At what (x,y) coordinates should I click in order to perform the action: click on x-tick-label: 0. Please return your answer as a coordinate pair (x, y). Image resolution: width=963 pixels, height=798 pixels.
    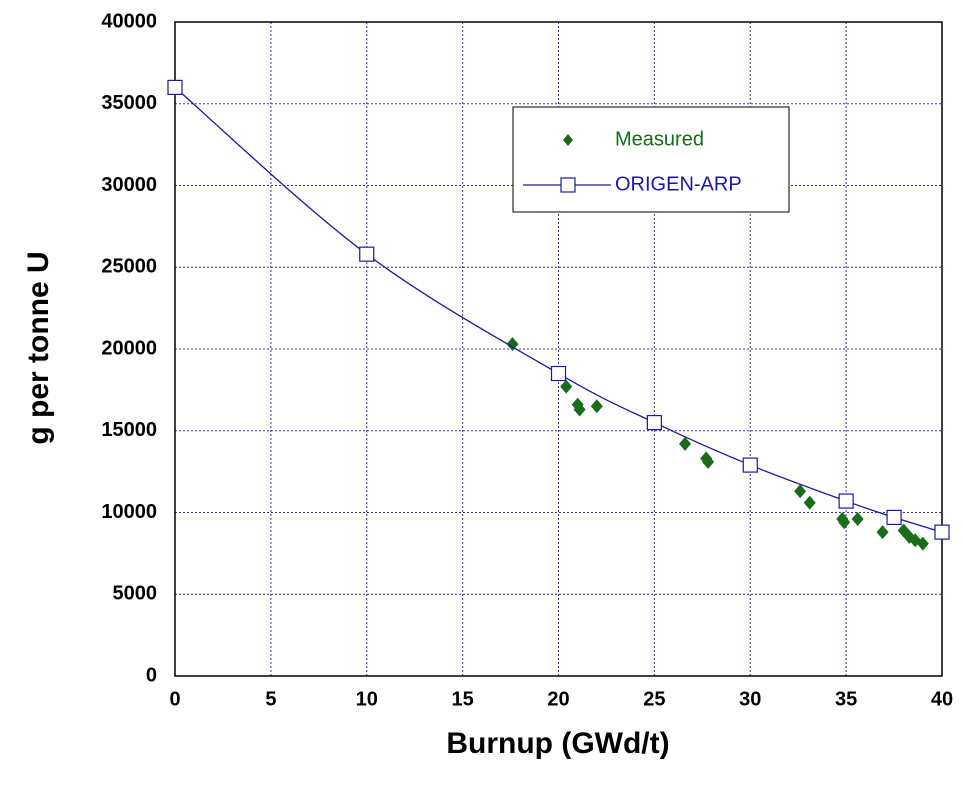
    Looking at the image, I should click on (174, 699).